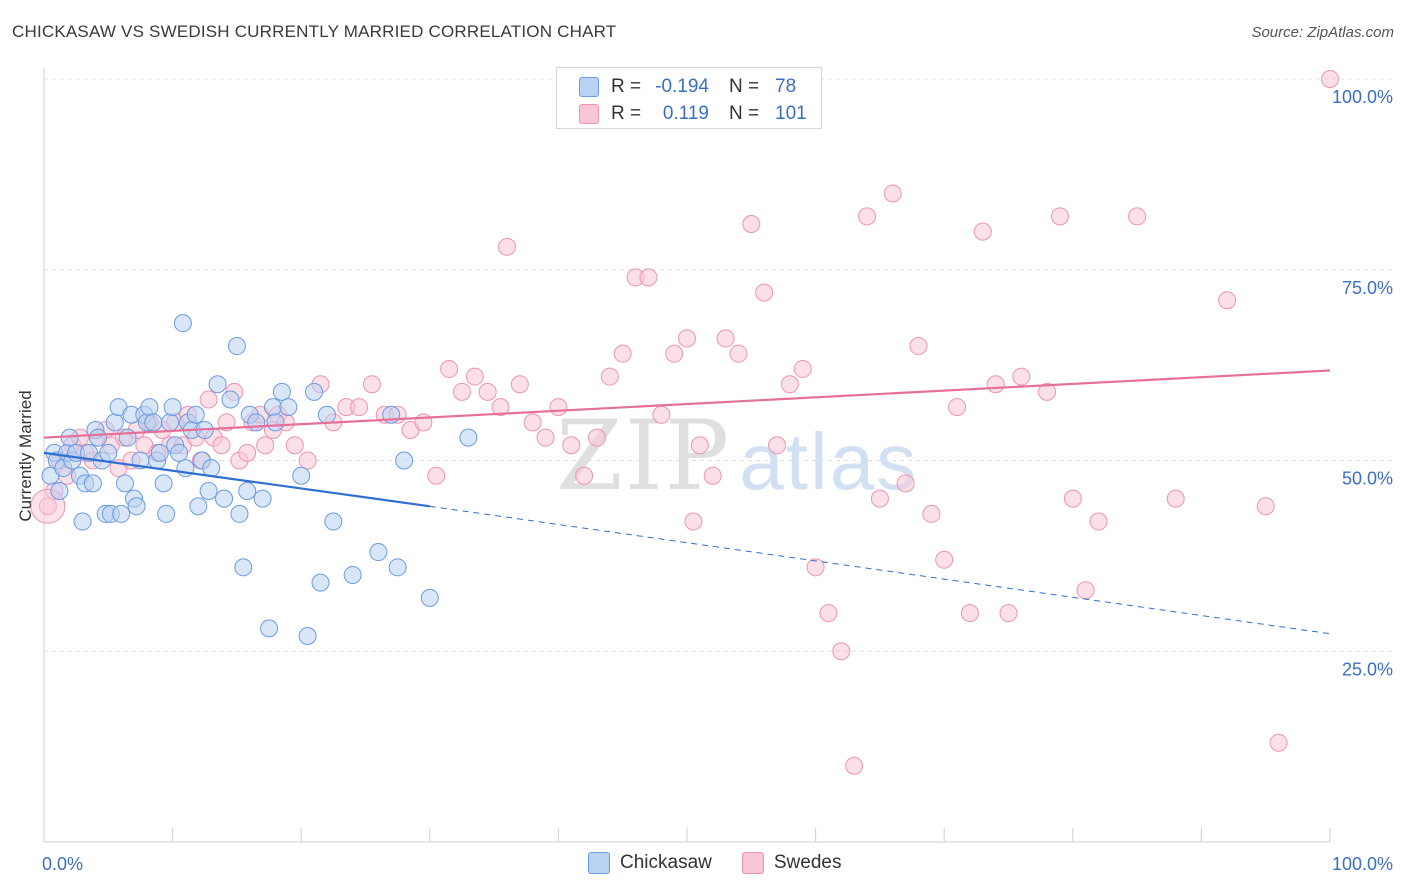  What do you see at coordinates (1367, 479) in the screenshot?
I see `y-tick-label: 50.0%` at bounding box center [1367, 479].